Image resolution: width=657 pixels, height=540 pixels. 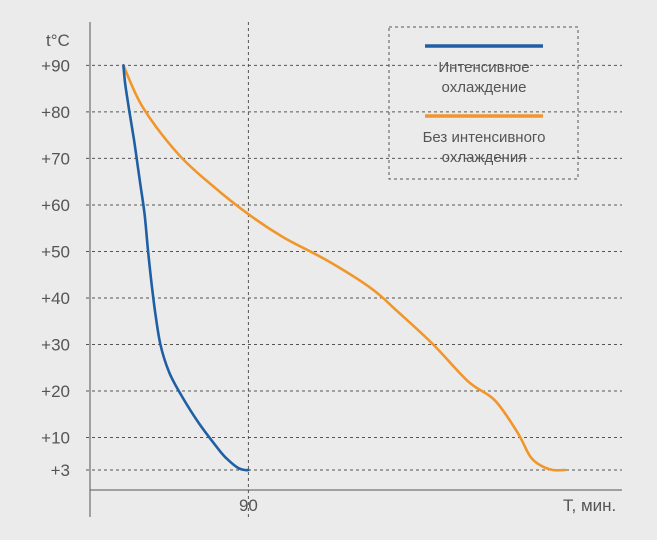 I want to click on y-tick-label: +10, so click(x=55, y=437).